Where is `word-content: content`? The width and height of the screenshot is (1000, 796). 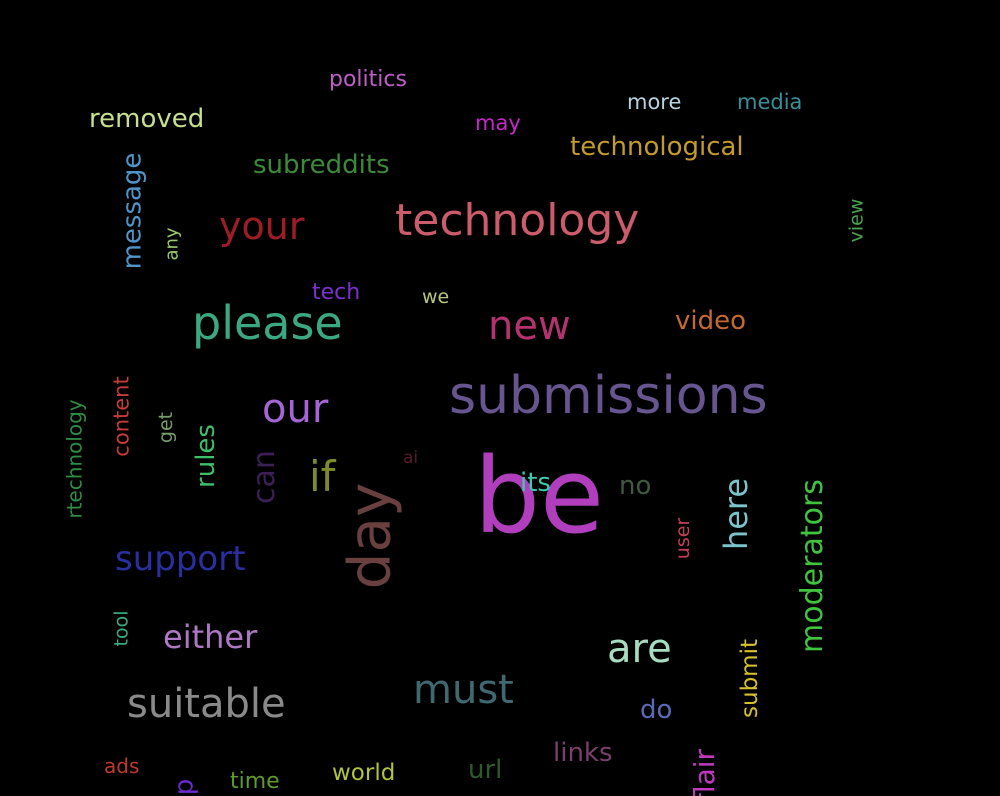 word-content: content is located at coordinates (121, 416).